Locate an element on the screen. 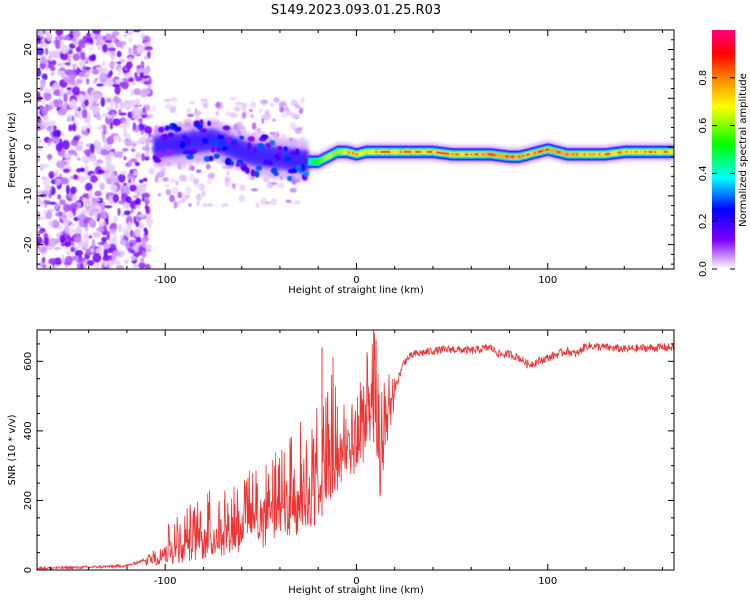  y-tick-label: -10 is located at coordinates (28, 196).